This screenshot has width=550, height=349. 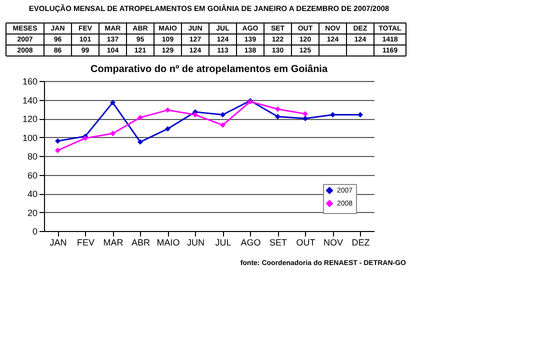 What do you see at coordinates (195, 243) in the screenshot?
I see `x-tick-label: JUN` at bounding box center [195, 243].